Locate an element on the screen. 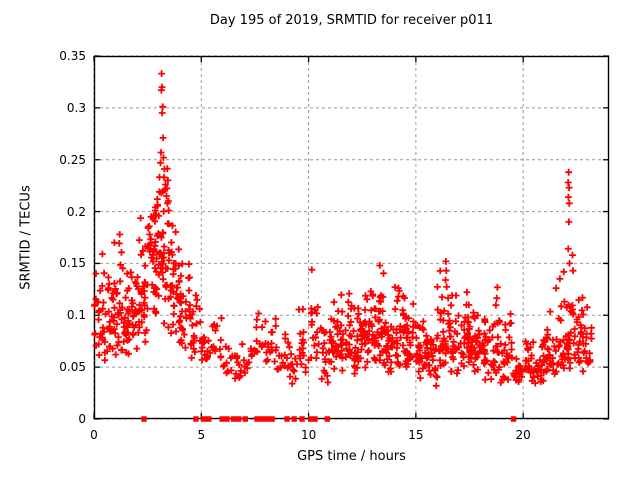 This screenshot has height=480, width=640. y-tick-label: 0.35 is located at coordinates (72, 56).